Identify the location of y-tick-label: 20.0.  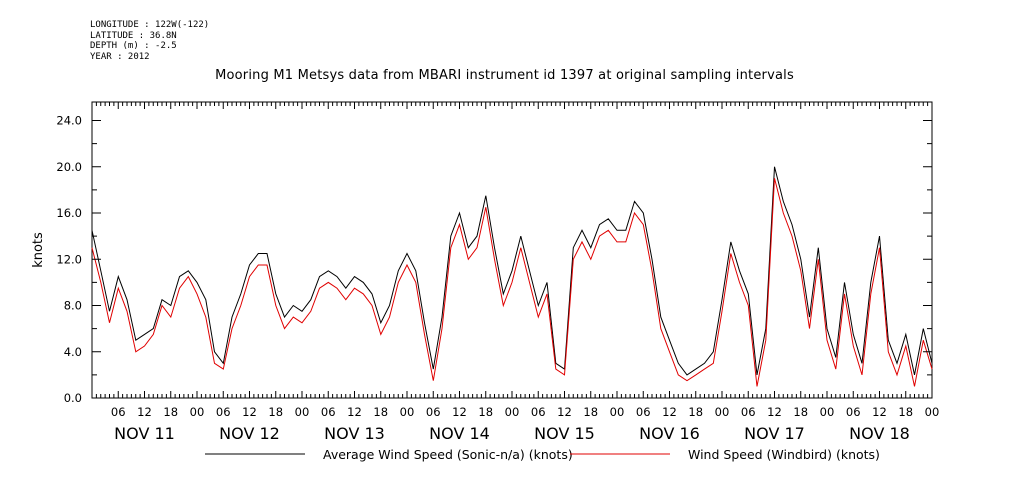
(69, 167).